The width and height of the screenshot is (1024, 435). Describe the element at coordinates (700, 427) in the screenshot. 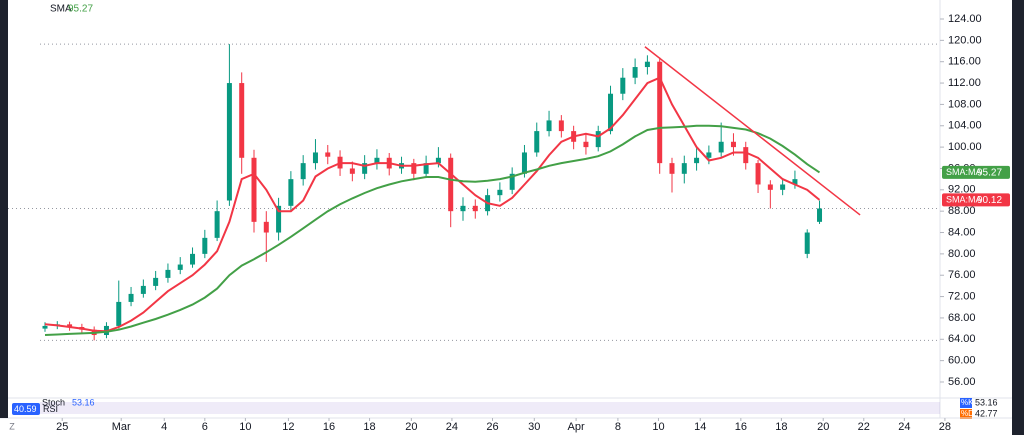

I see `x-tick-label: 14` at that location.